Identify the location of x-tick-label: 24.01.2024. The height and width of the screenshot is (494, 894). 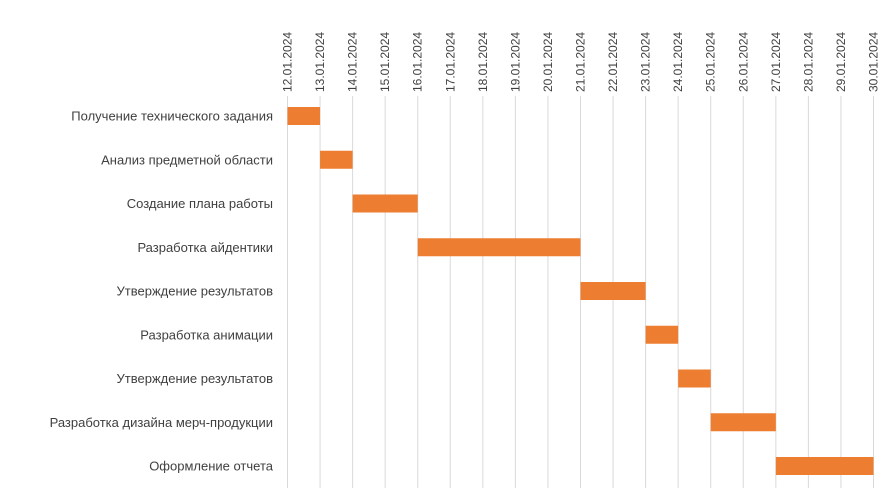
(678, 62).